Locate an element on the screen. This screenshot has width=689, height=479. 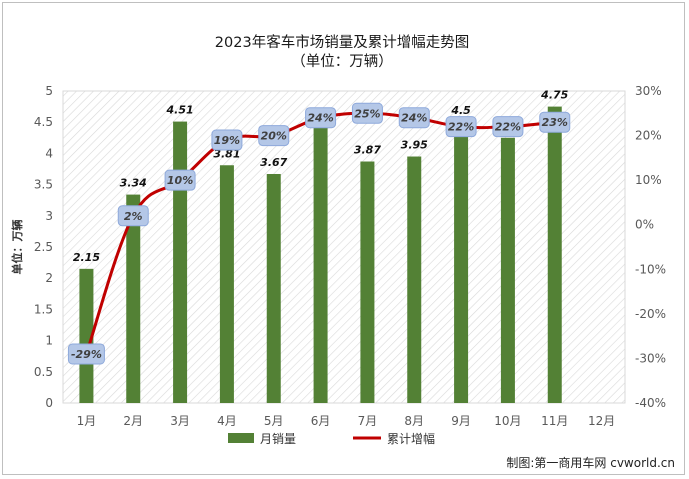
bar-value-label: 3.95 is located at coordinates (414, 145).